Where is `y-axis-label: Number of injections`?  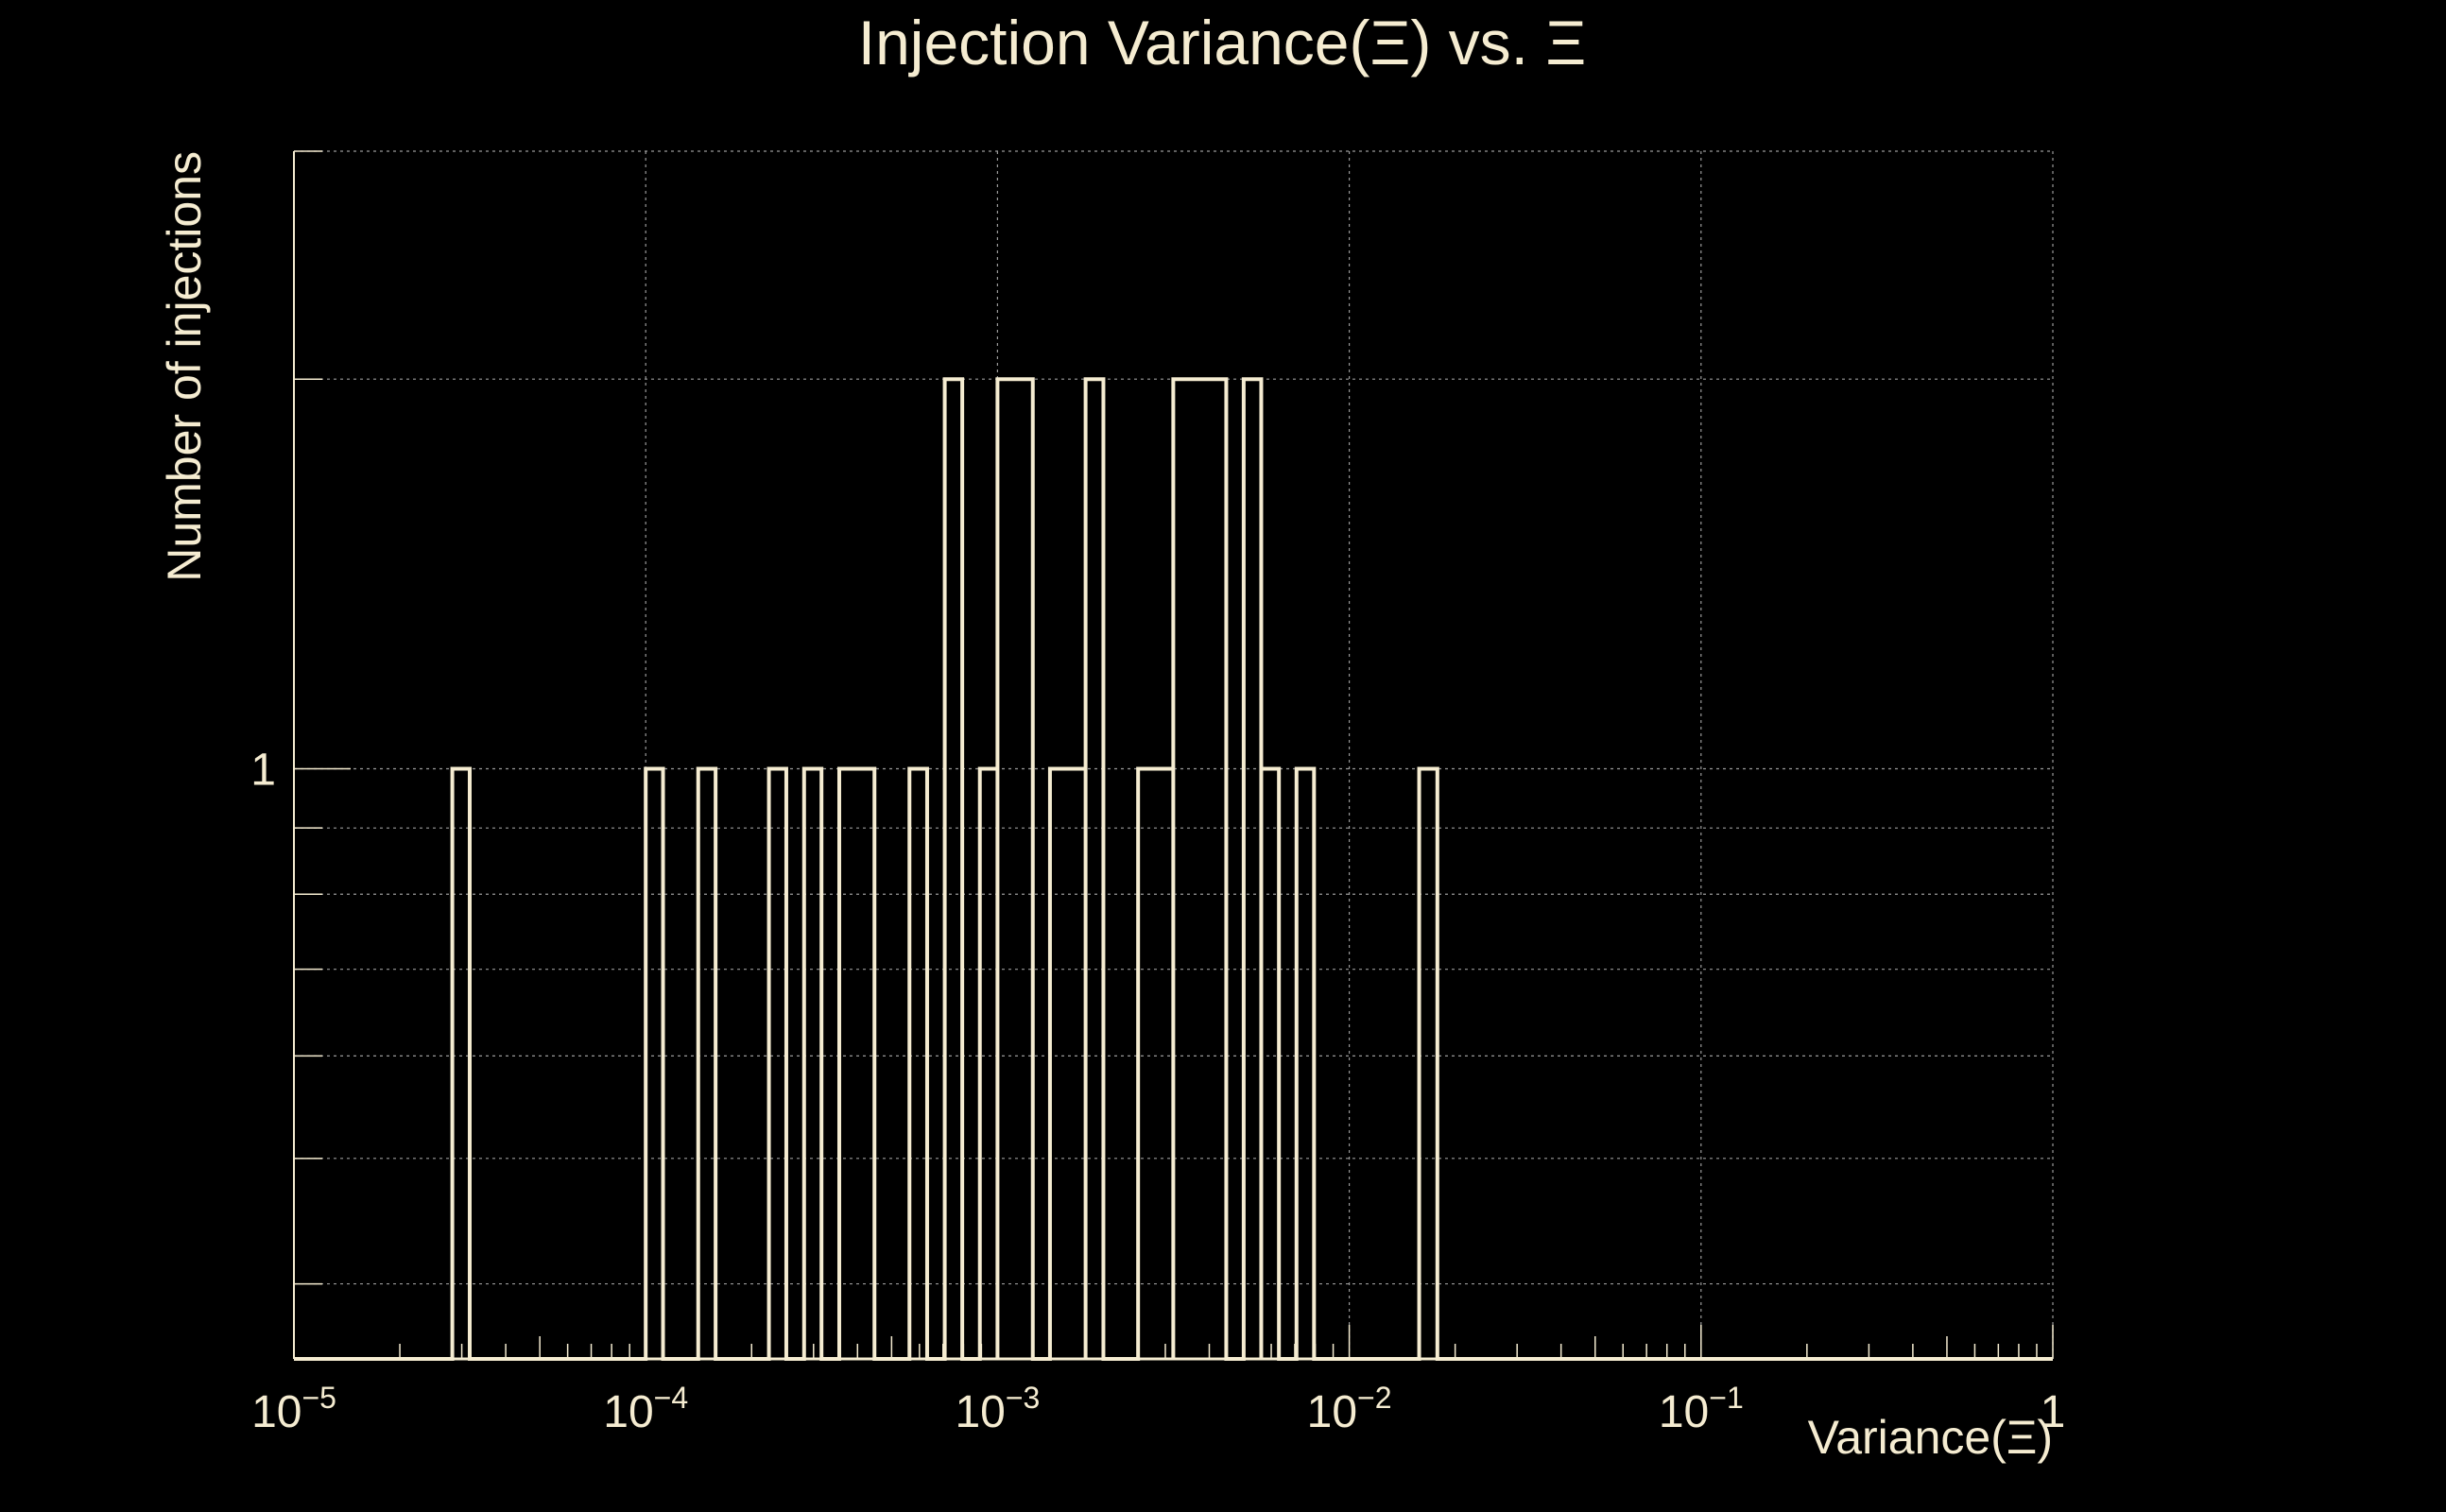
y-axis-label: Number of injections is located at coordinates (185, 366).